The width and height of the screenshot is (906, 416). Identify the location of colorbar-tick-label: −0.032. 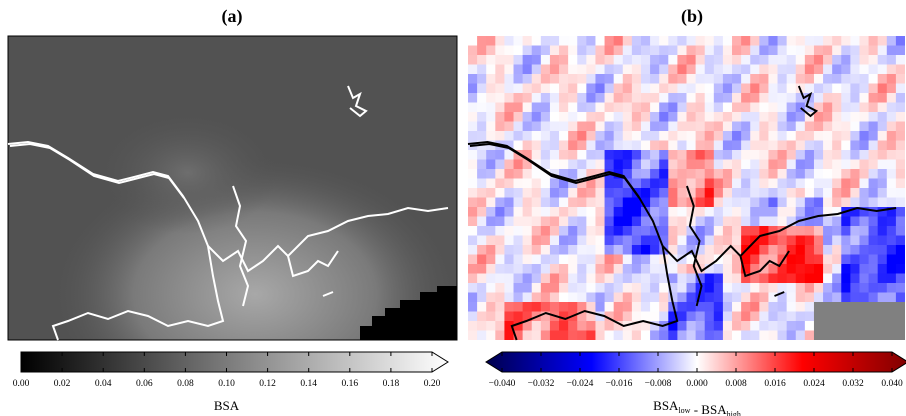
(541, 384).